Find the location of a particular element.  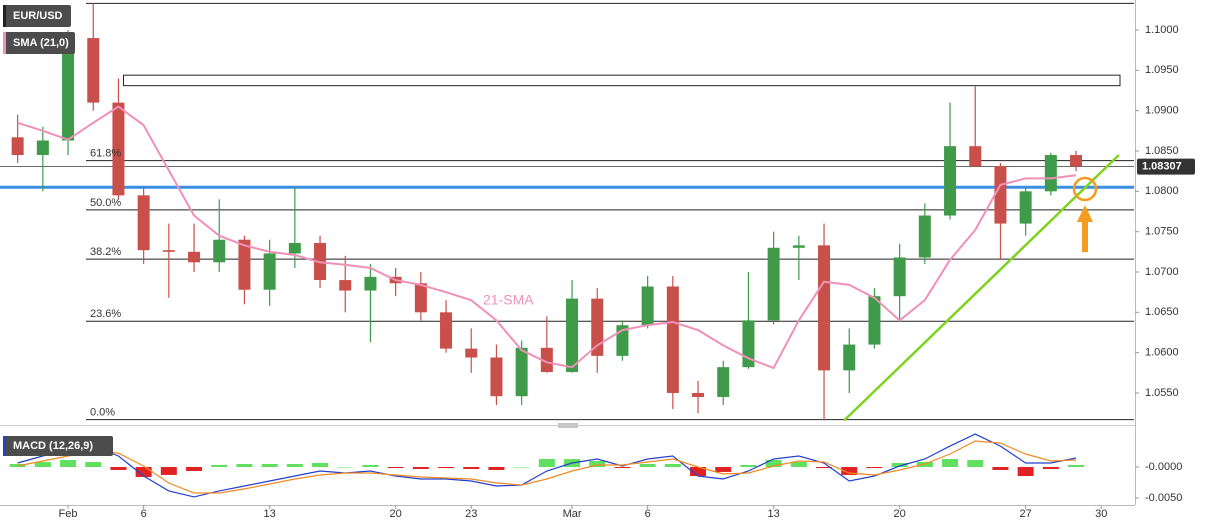

last-price-label: 1.08307 is located at coordinates (1162, 166).